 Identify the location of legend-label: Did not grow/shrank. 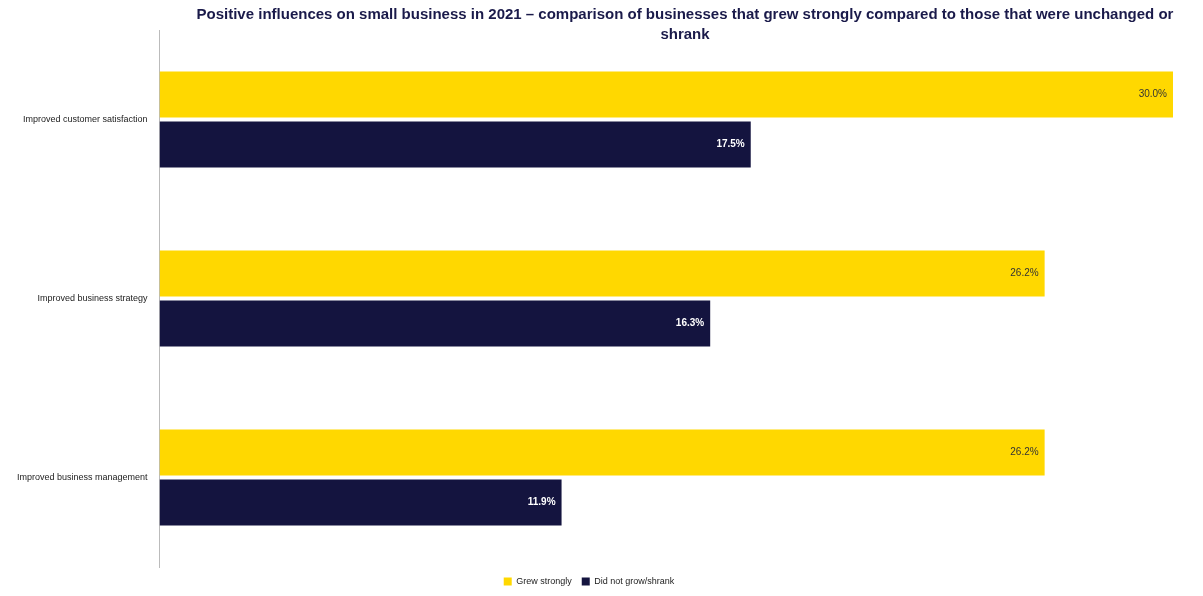
(634, 580).